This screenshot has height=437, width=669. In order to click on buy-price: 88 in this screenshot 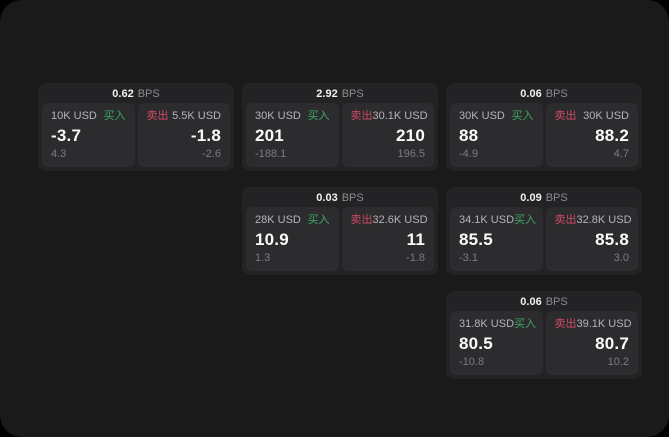, I will do `click(469, 135)`.